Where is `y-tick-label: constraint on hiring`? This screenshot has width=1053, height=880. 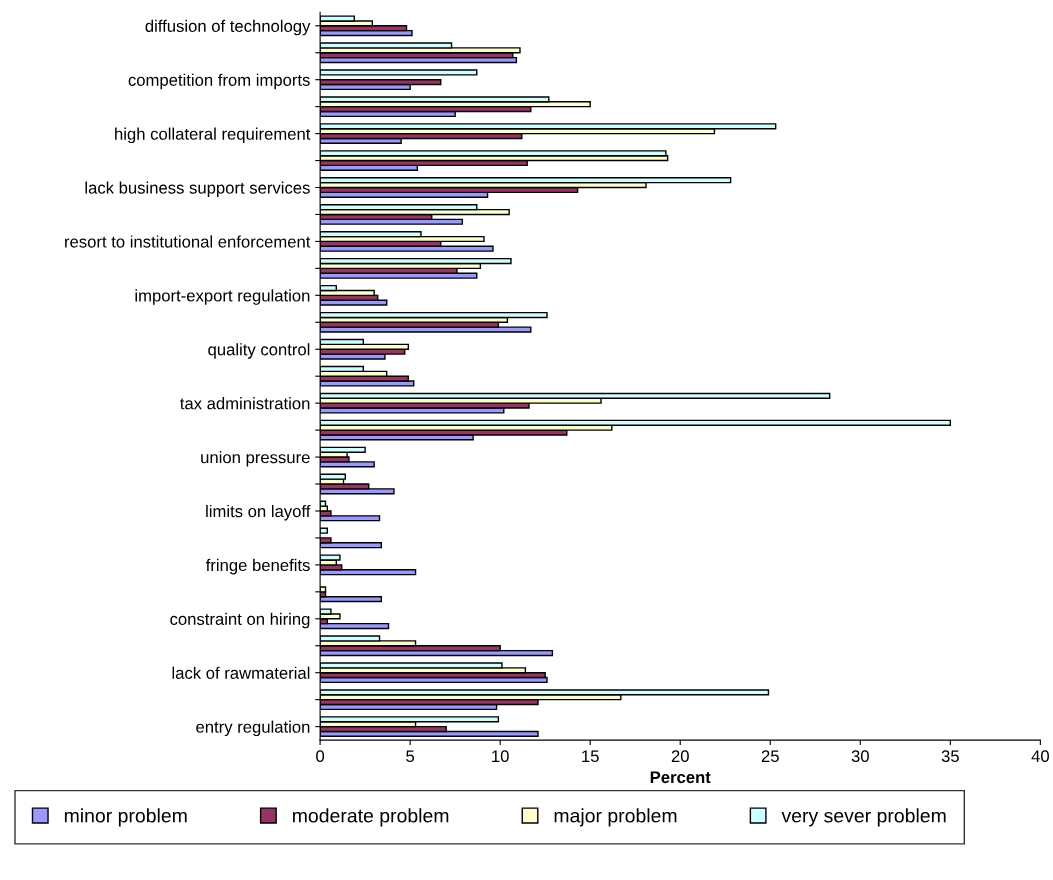
y-tick-label: constraint on hiring is located at coordinates (240, 620).